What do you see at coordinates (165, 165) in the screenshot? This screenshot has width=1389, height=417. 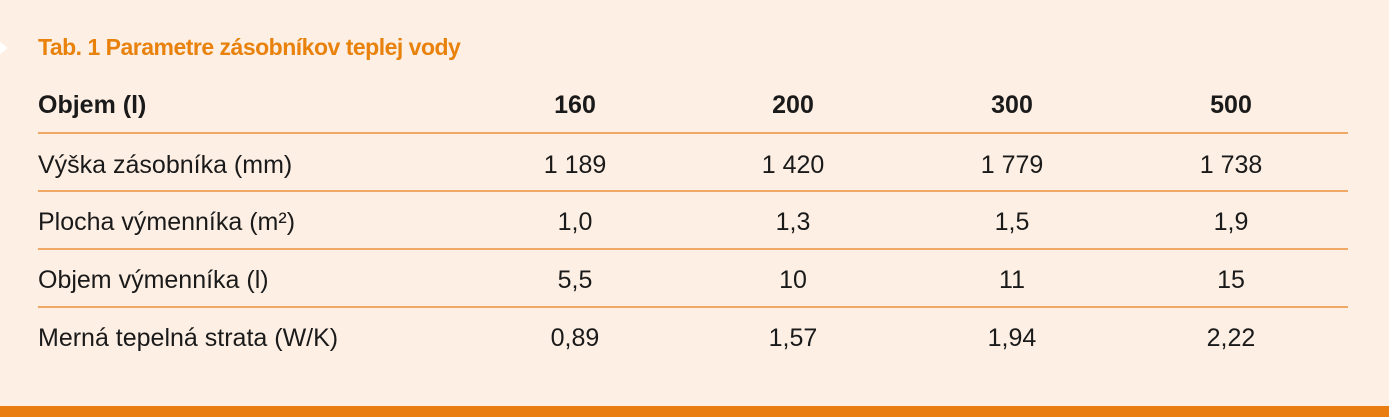 I see `row-label: Výška zásobníka (mm)` at bounding box center [165, 165].